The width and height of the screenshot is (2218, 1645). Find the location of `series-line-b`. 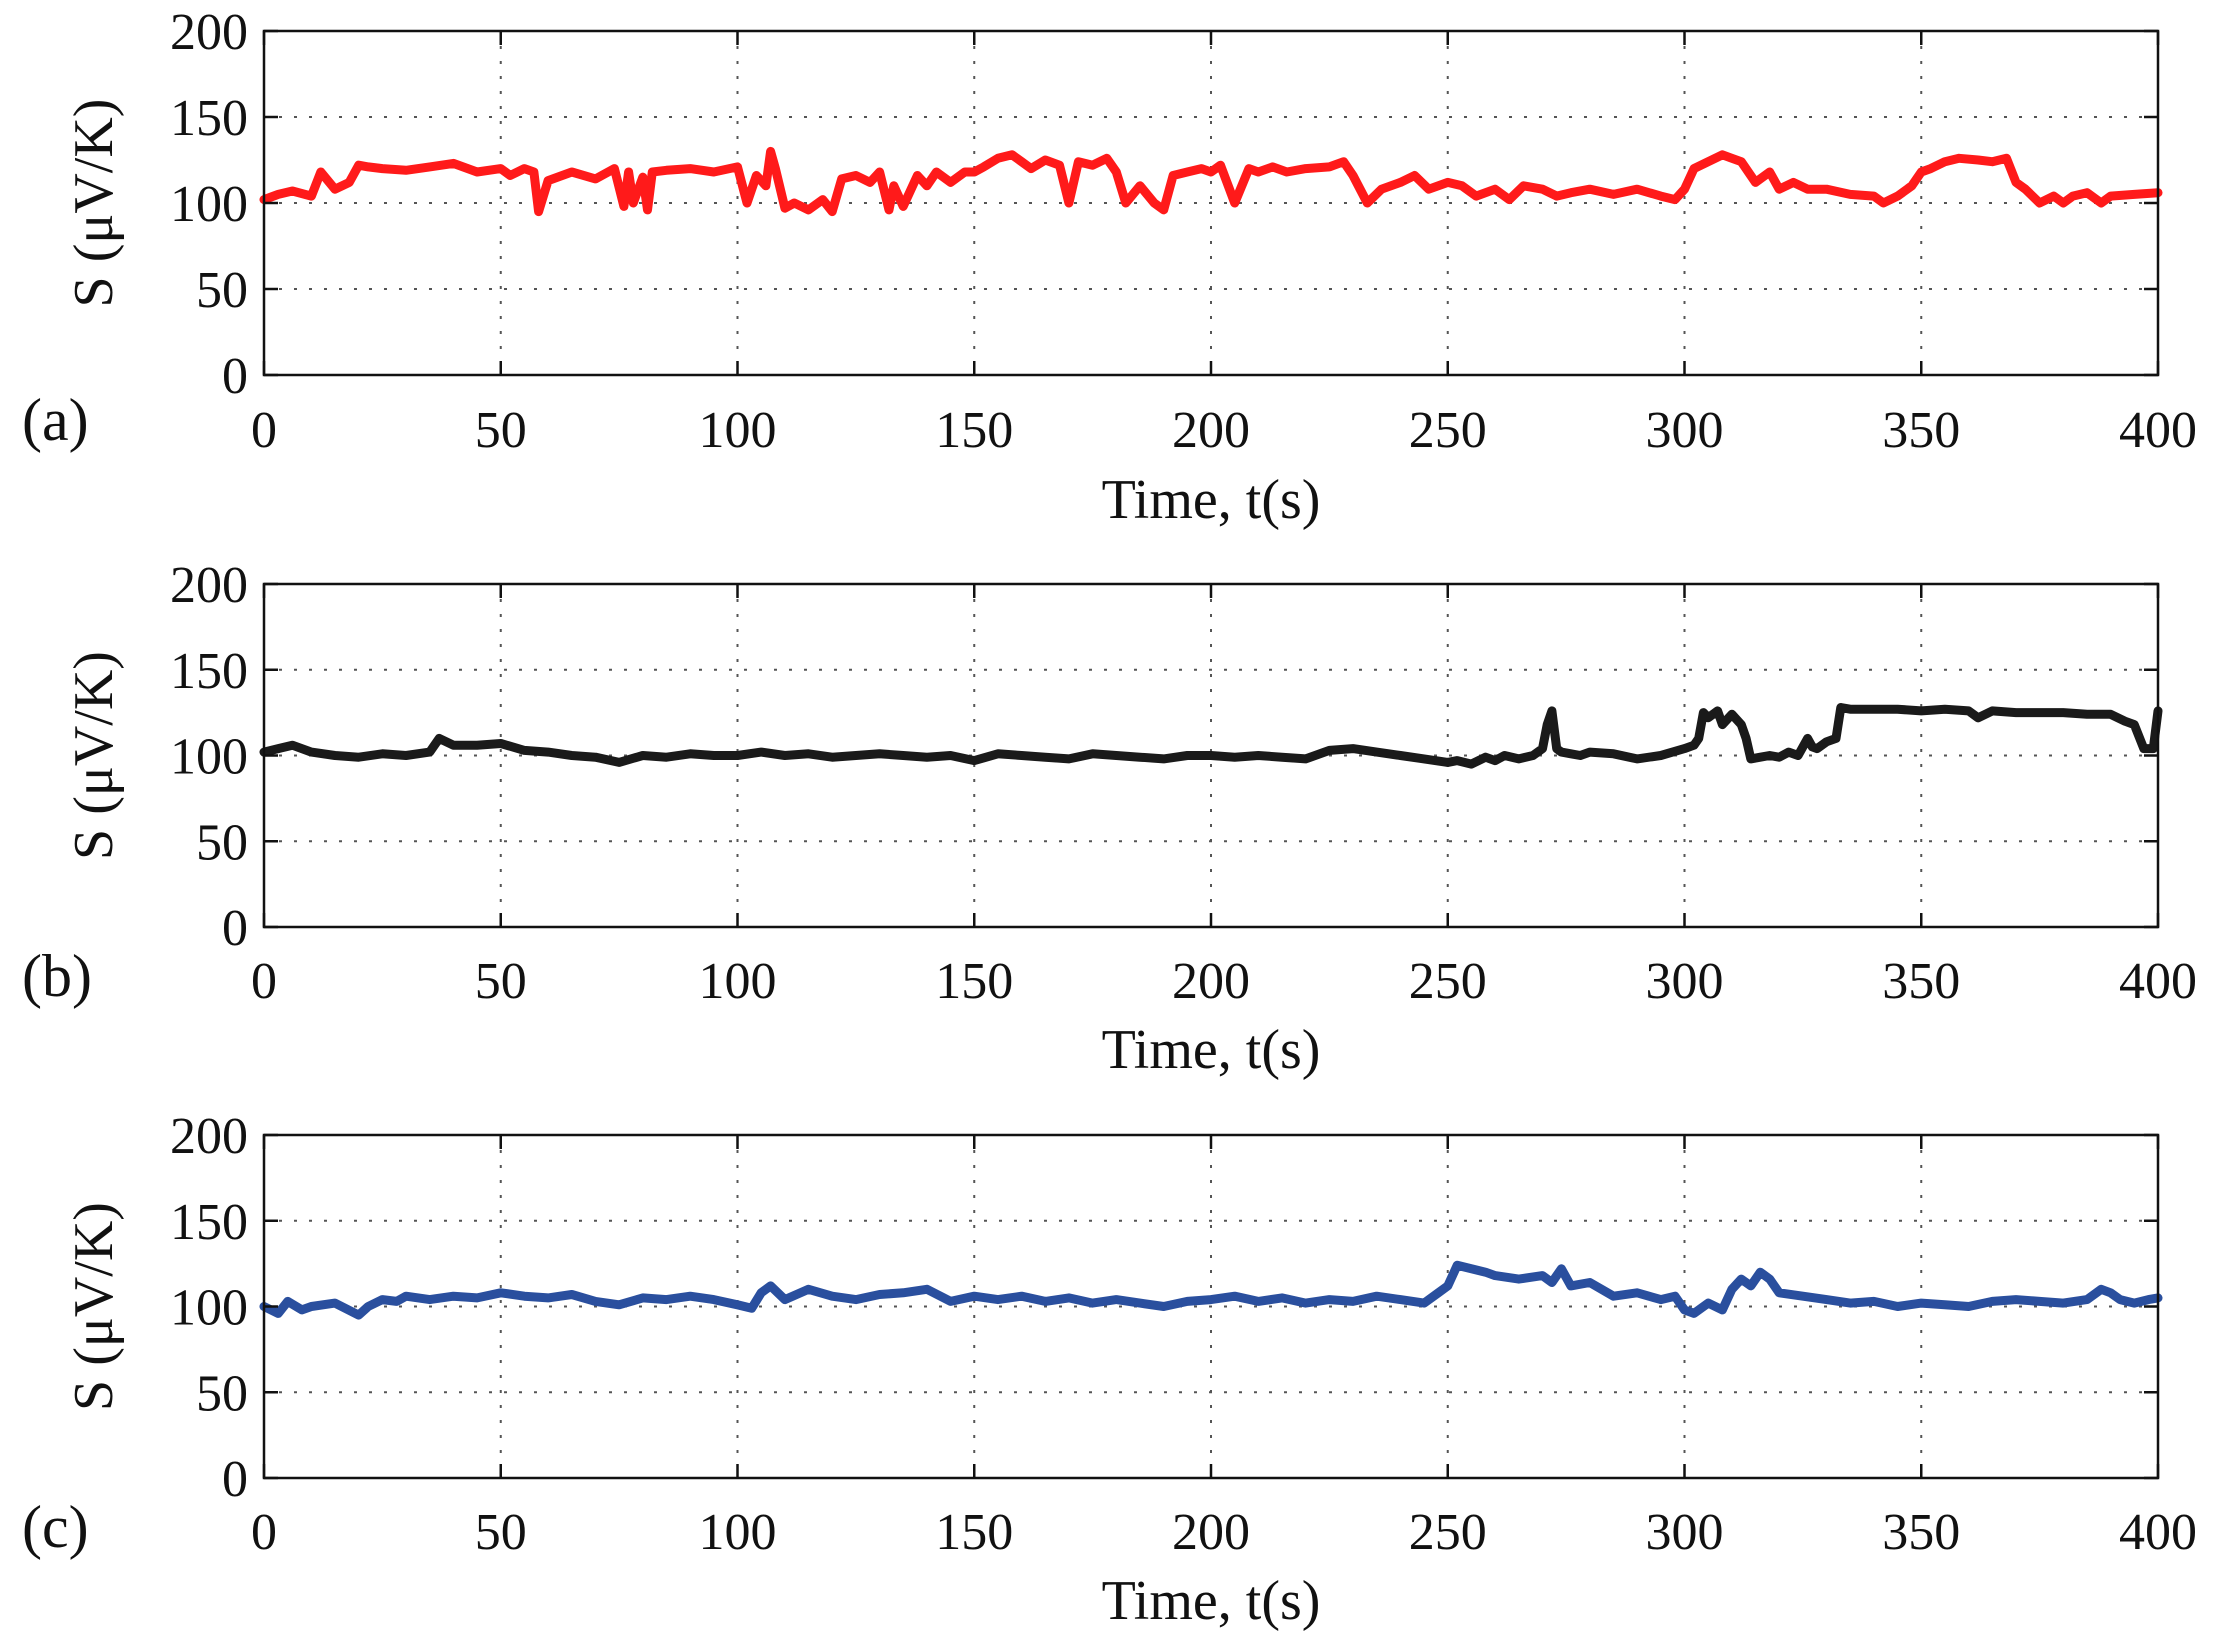

series-line-b is located at coordinates (1211, 736).